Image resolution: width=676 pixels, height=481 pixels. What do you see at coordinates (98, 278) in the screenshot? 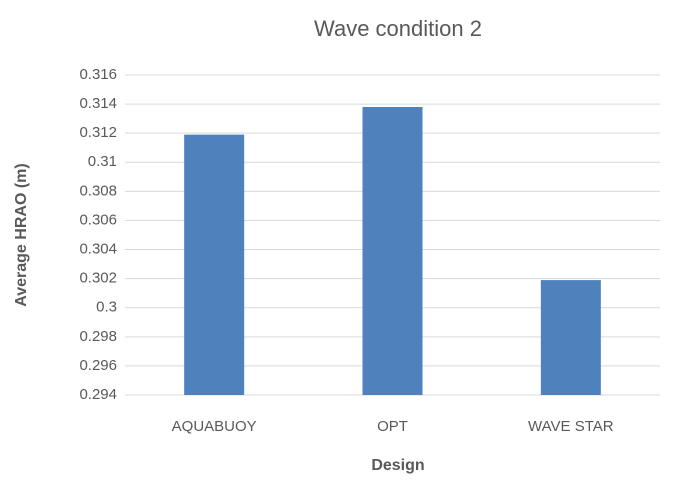
I see `y-tick-label: 0.302` at bounding box center [98, 278].